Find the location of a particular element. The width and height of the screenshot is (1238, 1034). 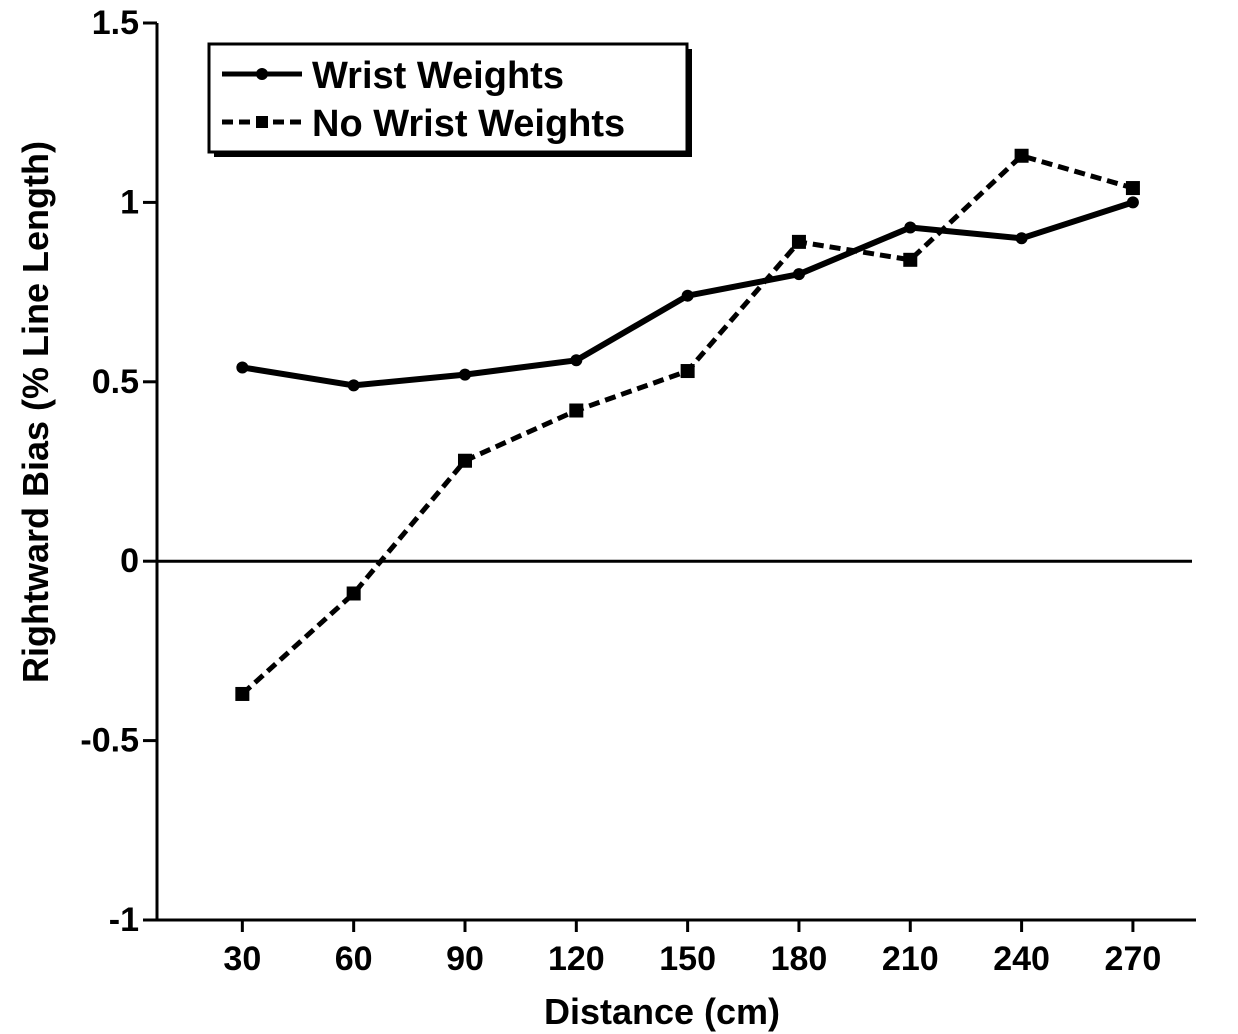

legend-marker-no-wrist-weights is located at coordinates (262, 122).